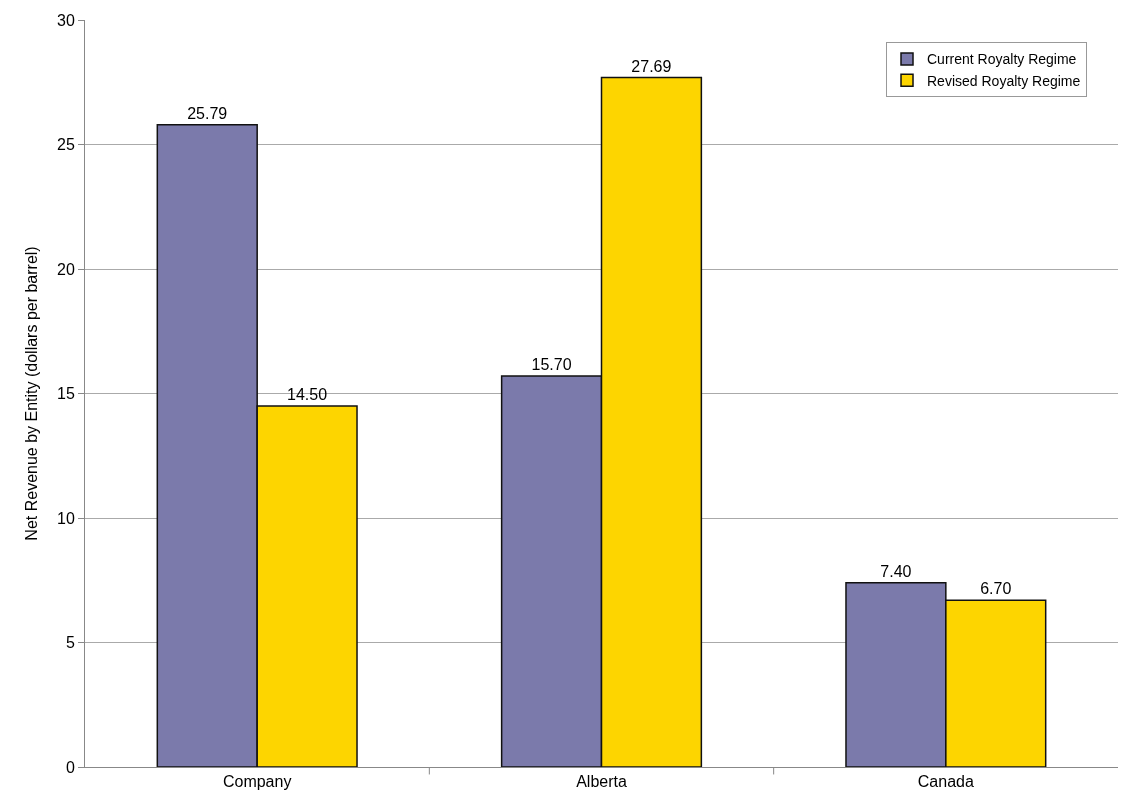 This screenshot has width=1134, height=803. Describe the element at coordinates (307, 394) in the screenshot. I see `data-label: 14.50` at that location.